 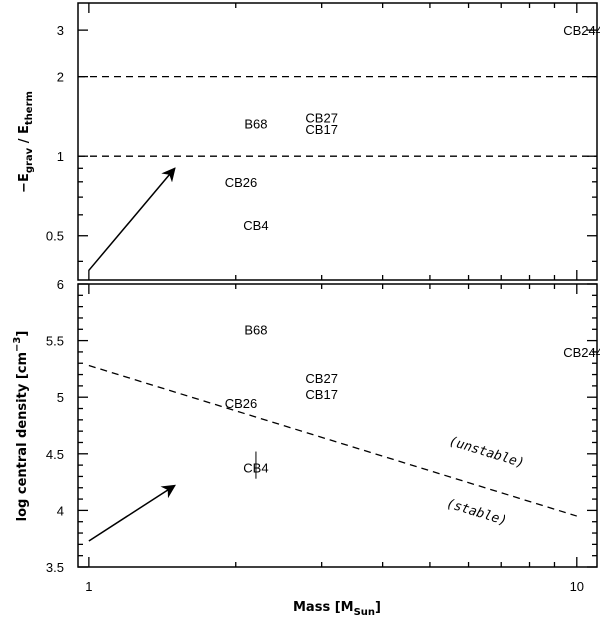 What do you see at coordinates (55, 341) in the screenshot?
I see `y-tick-label: 5.5` at bounding box center [55, 341].